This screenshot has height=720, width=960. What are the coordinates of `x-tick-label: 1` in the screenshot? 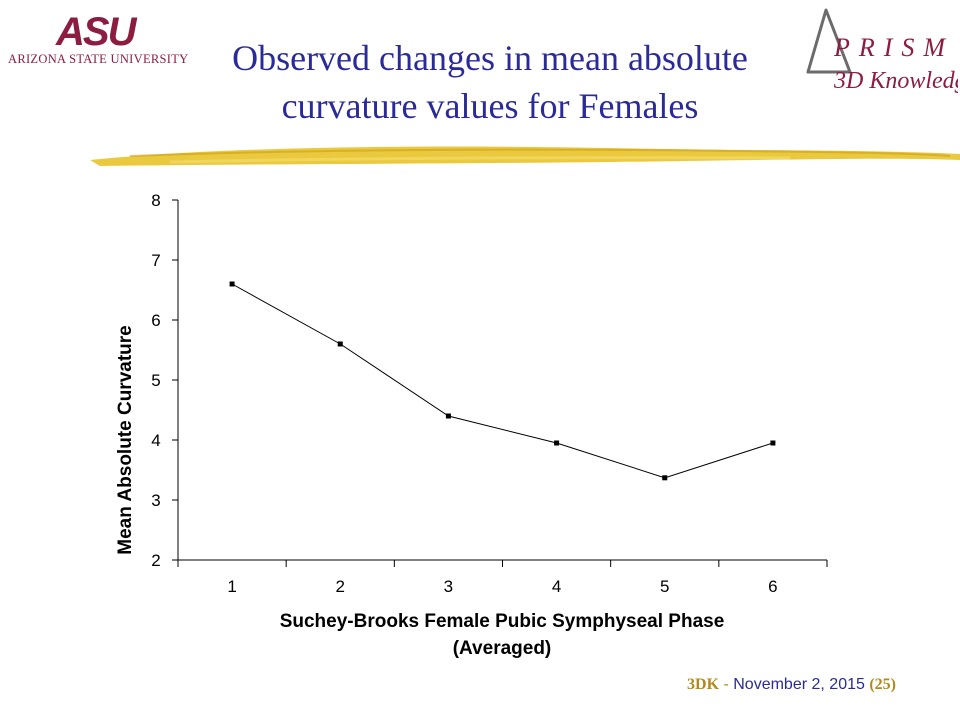 It's located at (231, 586).